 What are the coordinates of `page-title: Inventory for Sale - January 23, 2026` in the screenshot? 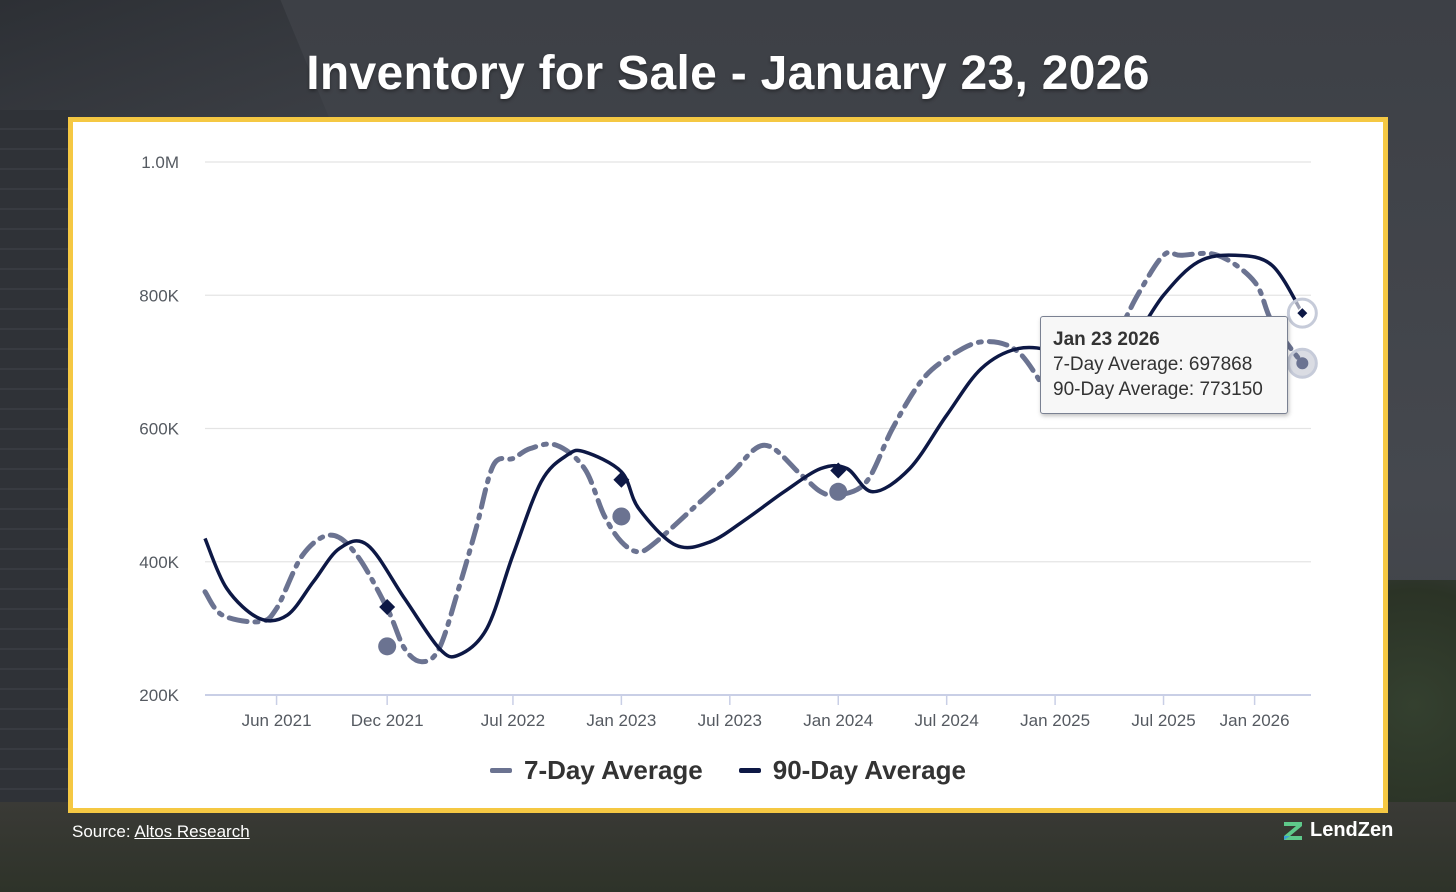 It's located at (728, 73).